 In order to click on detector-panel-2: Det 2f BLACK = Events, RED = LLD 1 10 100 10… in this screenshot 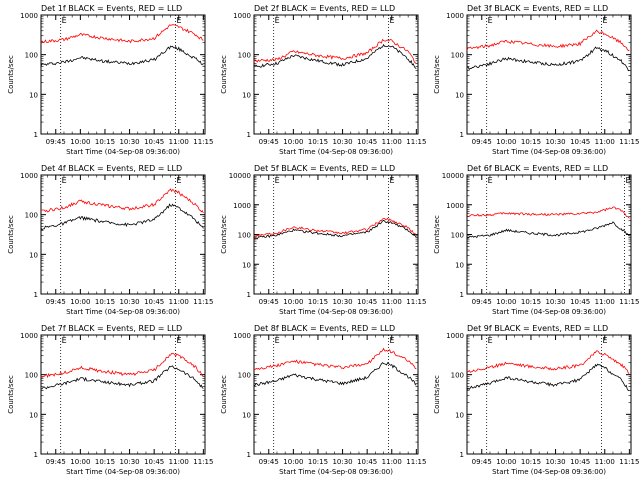, I will do `click(323, 80)`.